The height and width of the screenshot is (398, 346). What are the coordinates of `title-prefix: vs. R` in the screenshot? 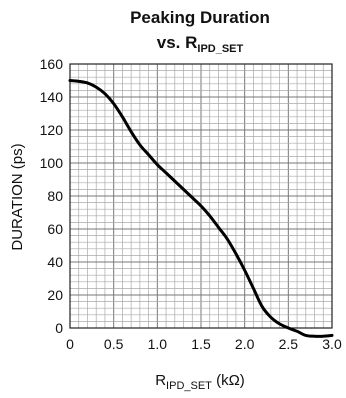 It's located at (177, 42).